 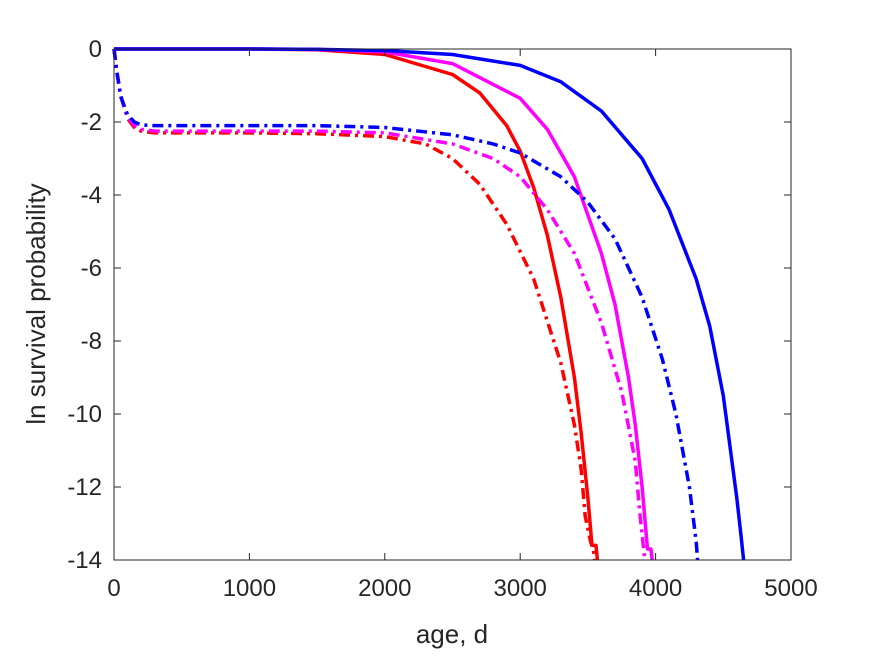 What do you see at coordinates (91, 268) in the screenshot?
I see `y-tick-label: -6` at bounding box center [91, 268].